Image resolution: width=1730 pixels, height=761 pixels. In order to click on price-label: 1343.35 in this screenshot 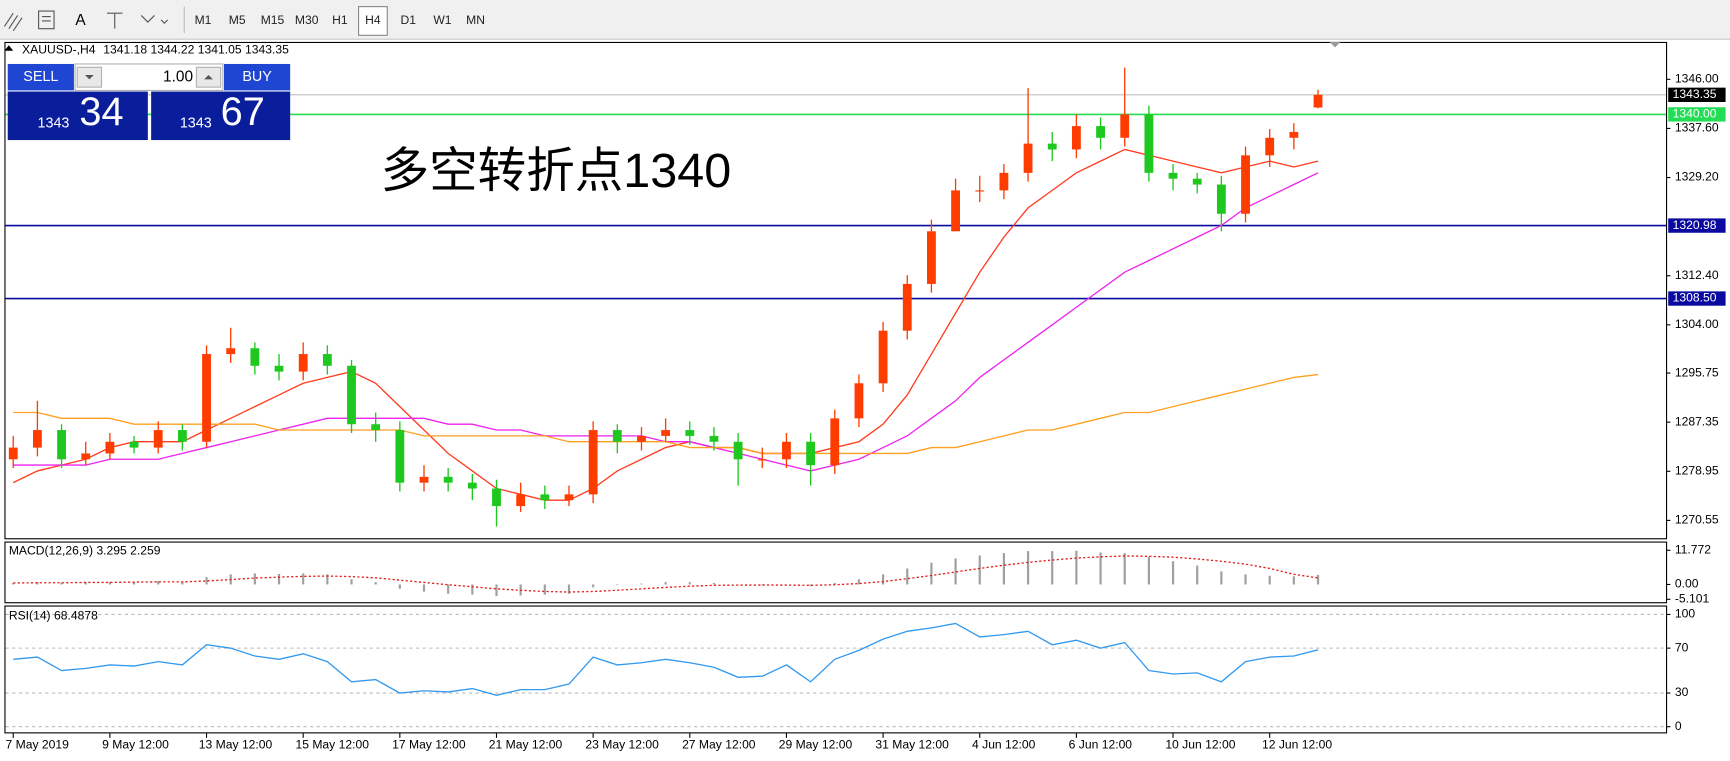, I will do `click(1695, 94)`.